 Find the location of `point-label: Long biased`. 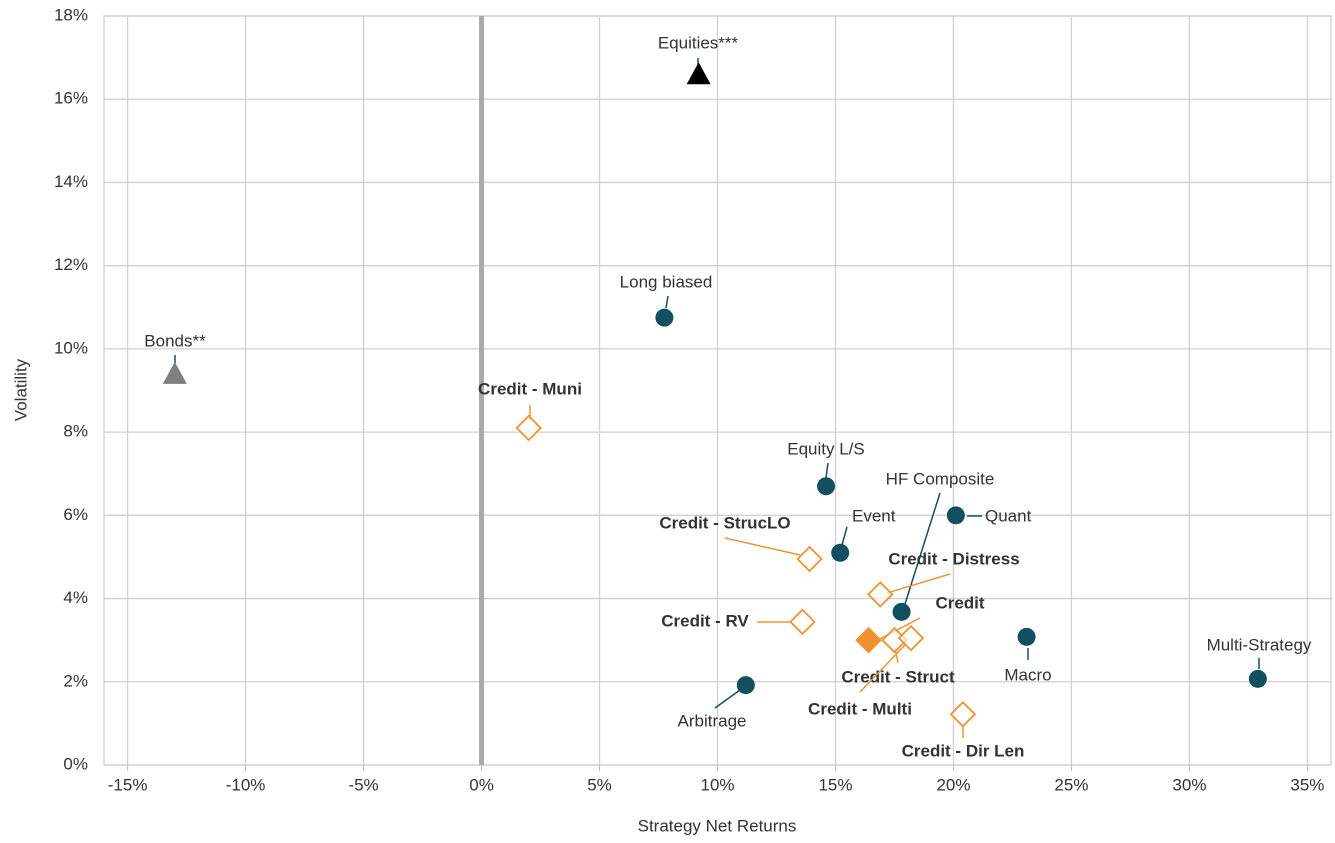

point-label: Long biased is located at coordinates (666, 281).